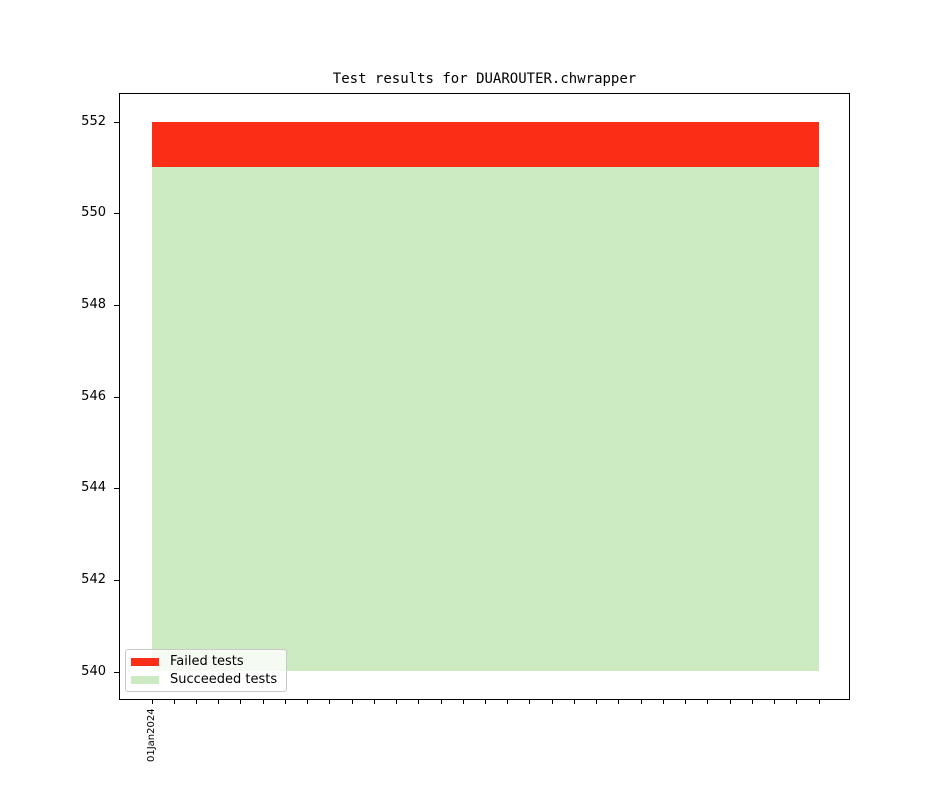 Image resolution: width=944 pixels, height=787 pixels. I want to click on y-tick-label: 544, so click(93, 488).